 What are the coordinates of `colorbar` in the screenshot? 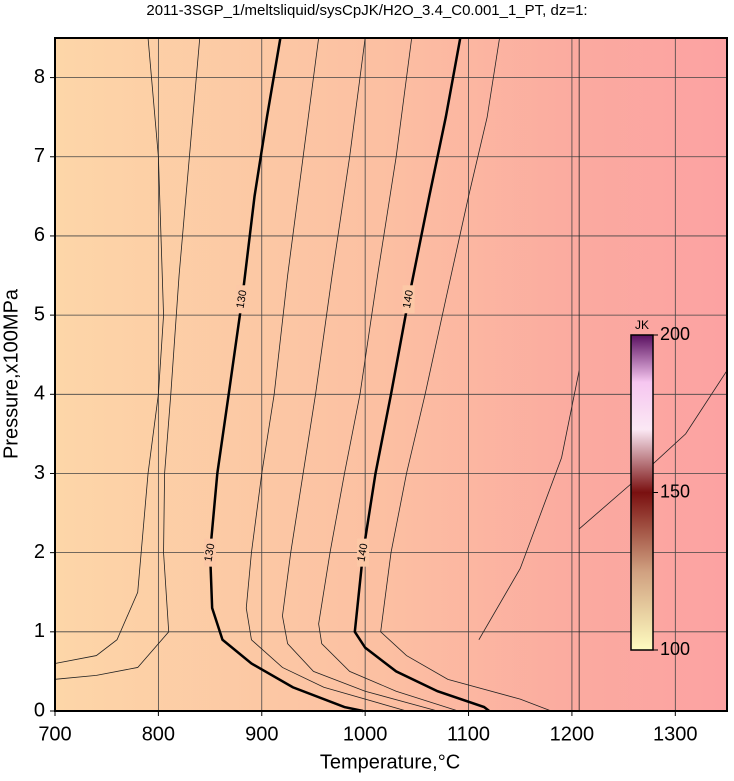 It's located at (642, 492).